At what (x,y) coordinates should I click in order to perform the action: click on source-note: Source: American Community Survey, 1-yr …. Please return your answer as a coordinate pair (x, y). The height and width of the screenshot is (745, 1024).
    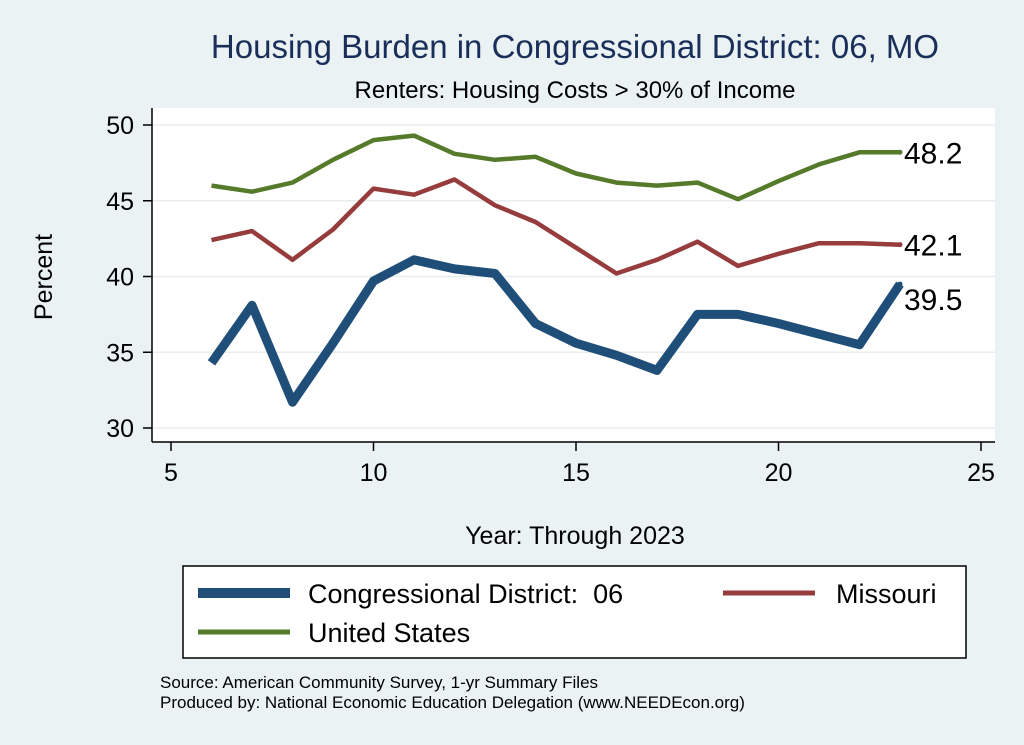
    Looking at the image, I should click on (379, 682).